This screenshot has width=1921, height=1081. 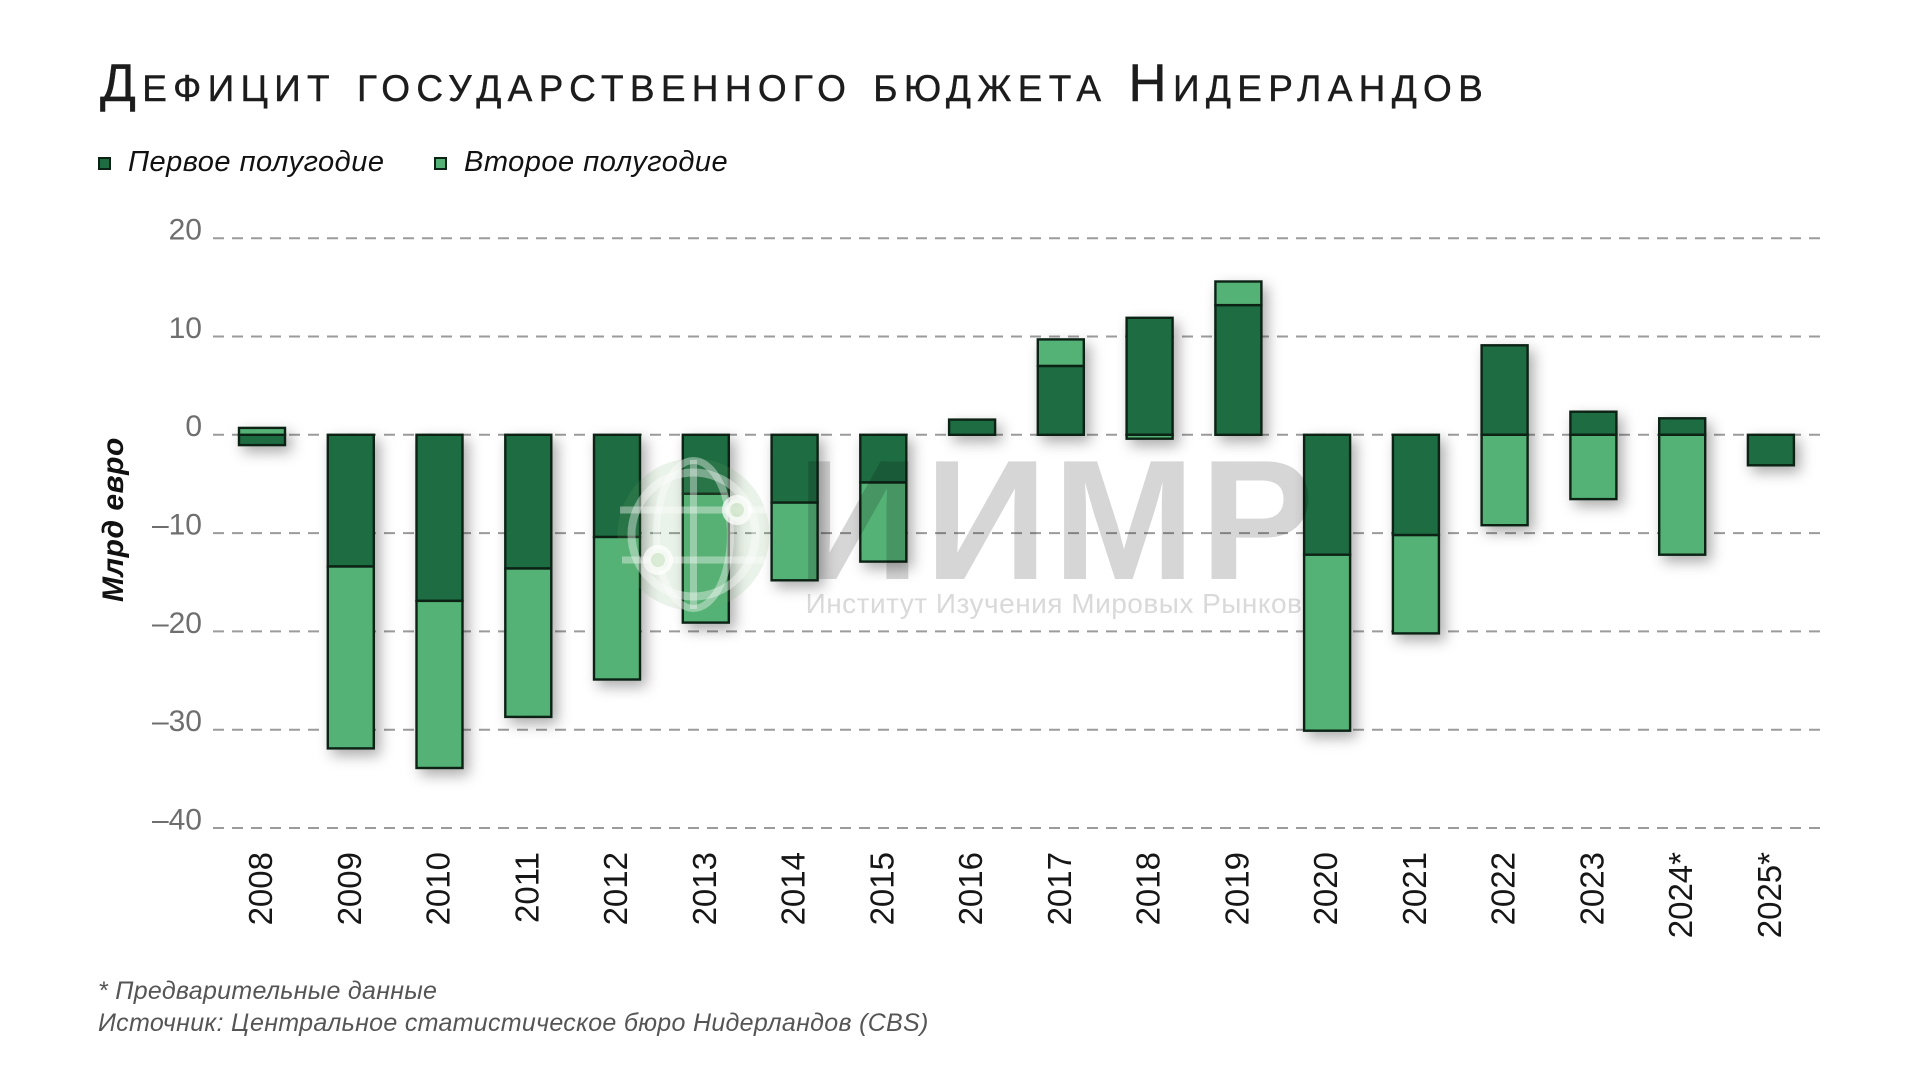 What do you see at coordinates (704, 888) in the screenshot?
I see `svg-text: 2013` at bounding box center [704, 888].